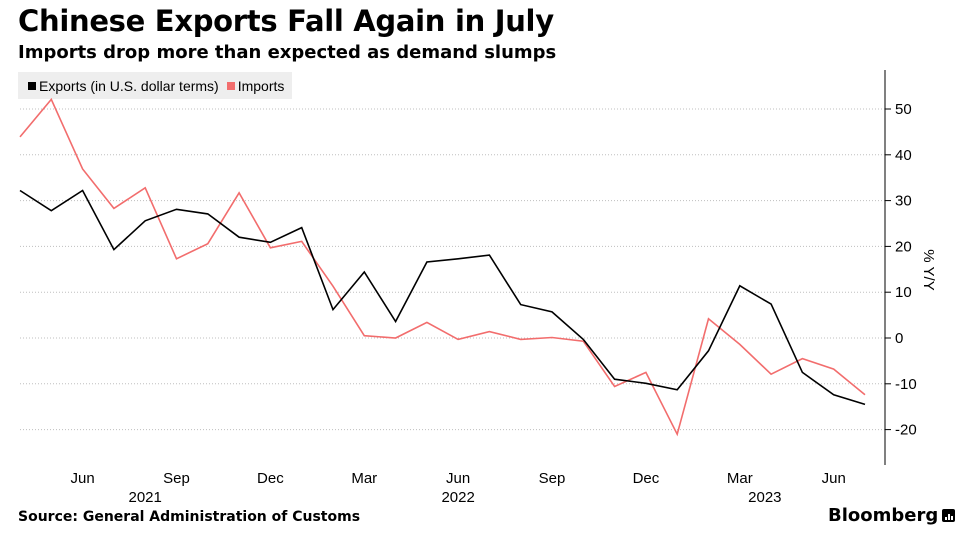  Describe the element at coordinates (887, 267) in the screenshot. I see `axes` at that location.